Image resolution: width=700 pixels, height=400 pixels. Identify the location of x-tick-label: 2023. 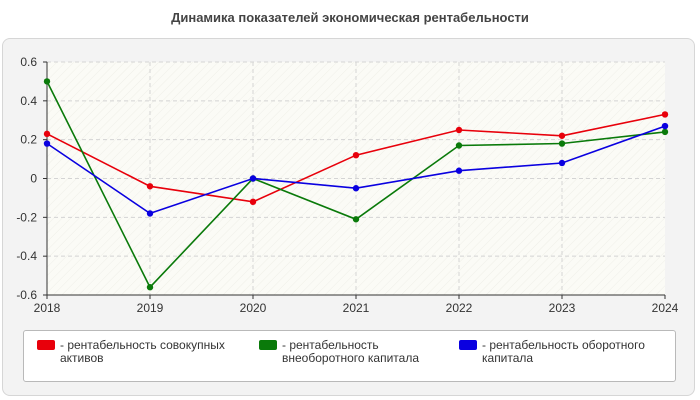
(562, 308).